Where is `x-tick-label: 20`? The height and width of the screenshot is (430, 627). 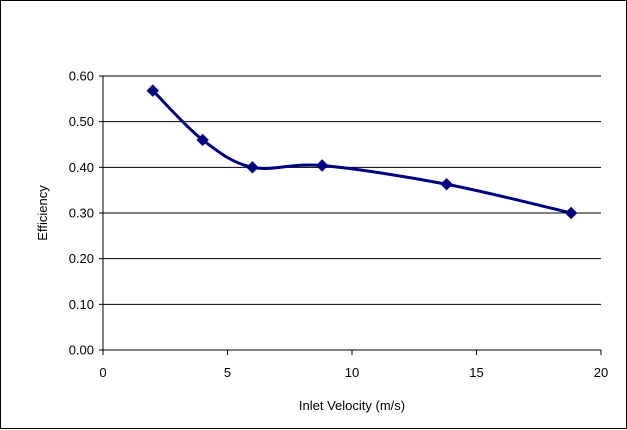 x-tick-label: 20 is located at coordinates (601, 372).